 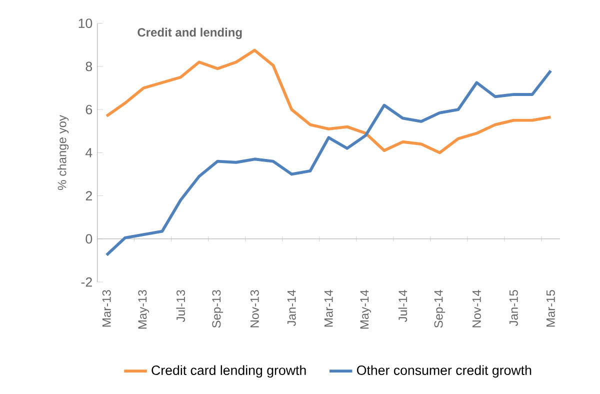 What do you see at coordinates (476, 309) in the screenshot?
I see `x-tick-label: Nov-14` at bounding box center [476, 309].